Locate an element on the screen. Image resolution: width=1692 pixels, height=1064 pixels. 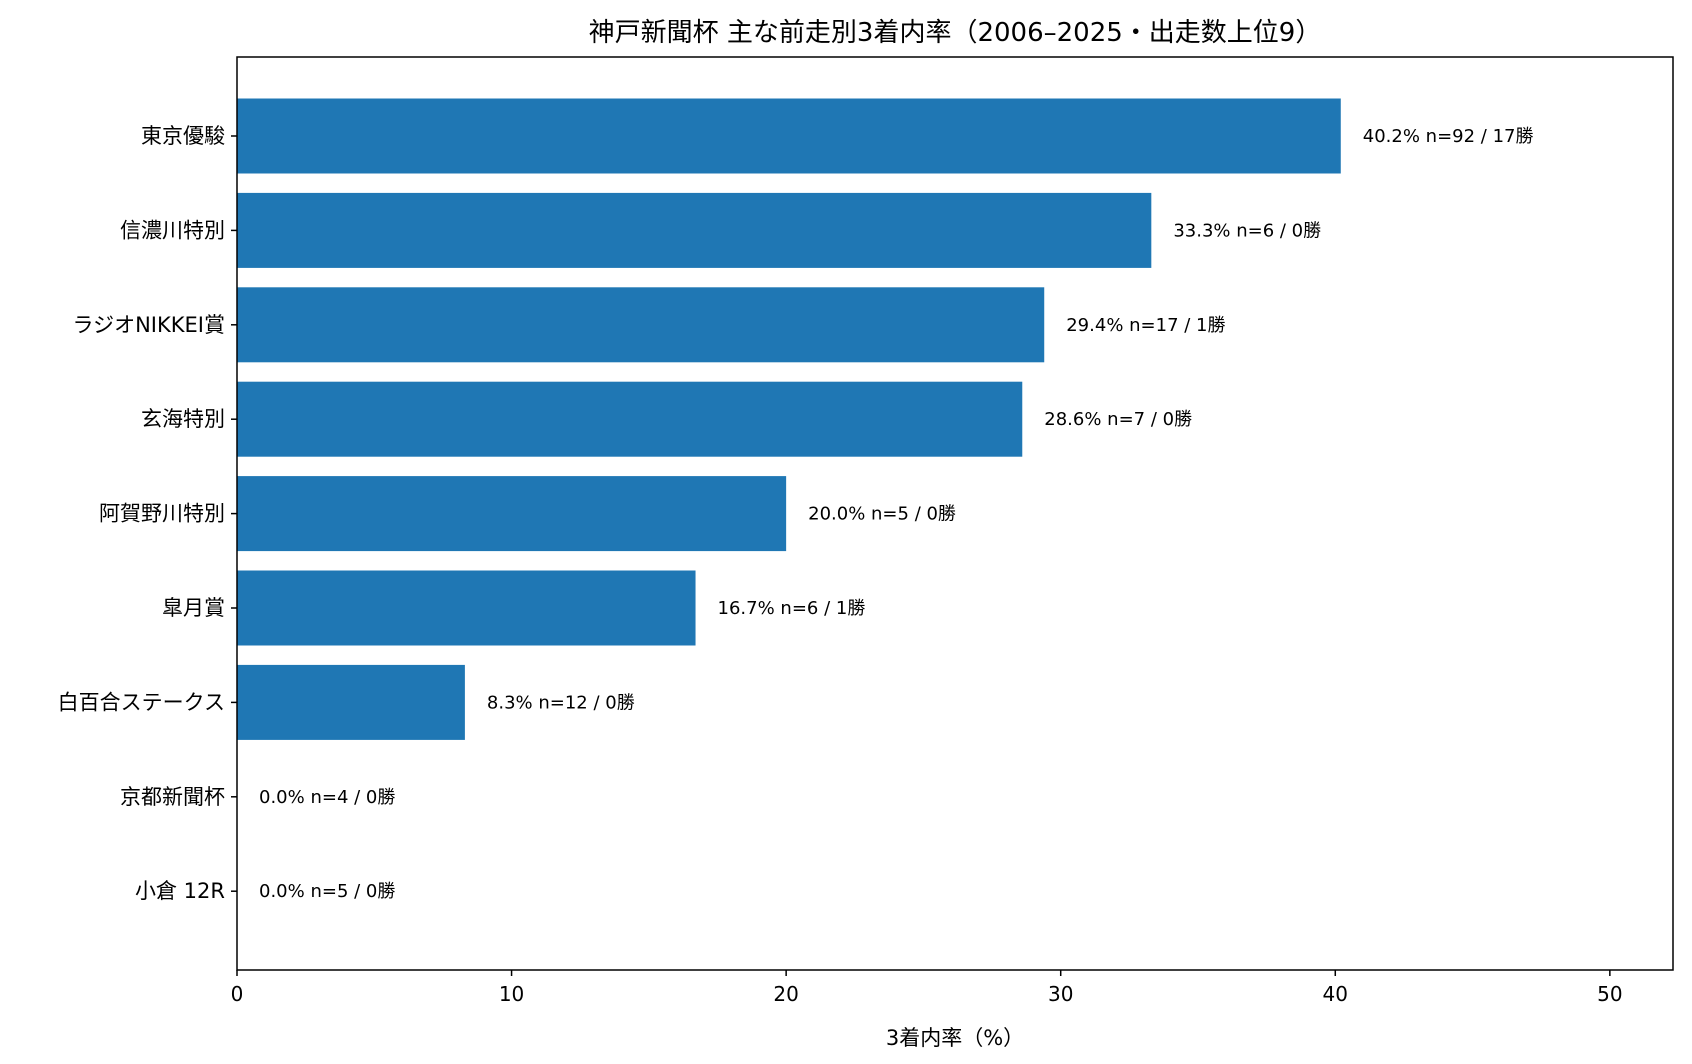
x-tick-label: 10 is located at coordinates (511, 994).